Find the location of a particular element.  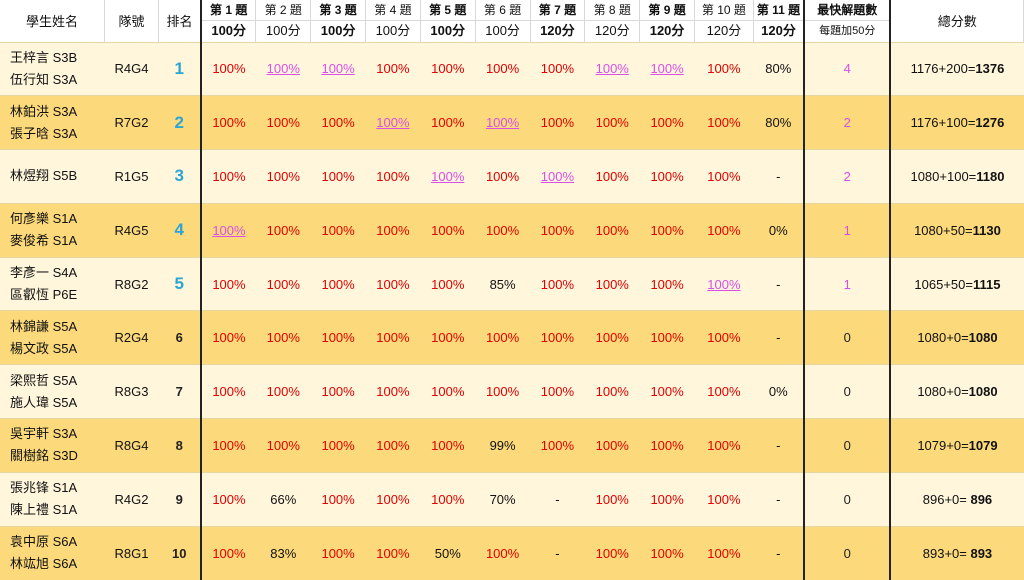

q4-points: 100分 is located at coordinates (393, 30).